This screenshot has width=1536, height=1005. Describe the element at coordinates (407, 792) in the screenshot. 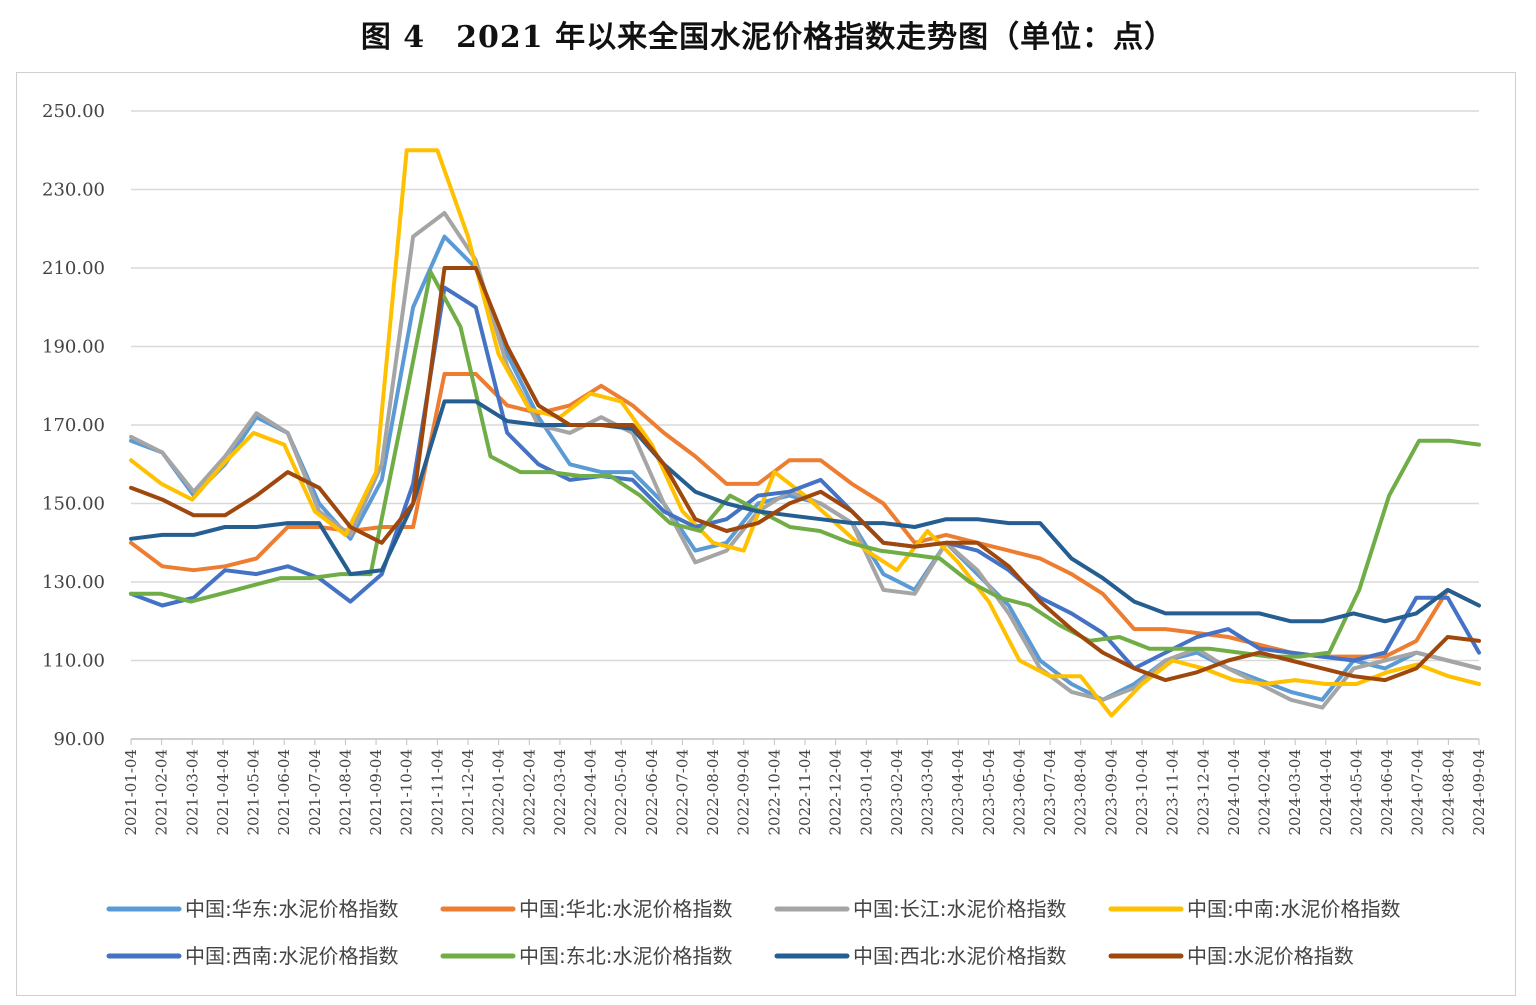

I see `x-tick-label: 2021-10-04` at that location.